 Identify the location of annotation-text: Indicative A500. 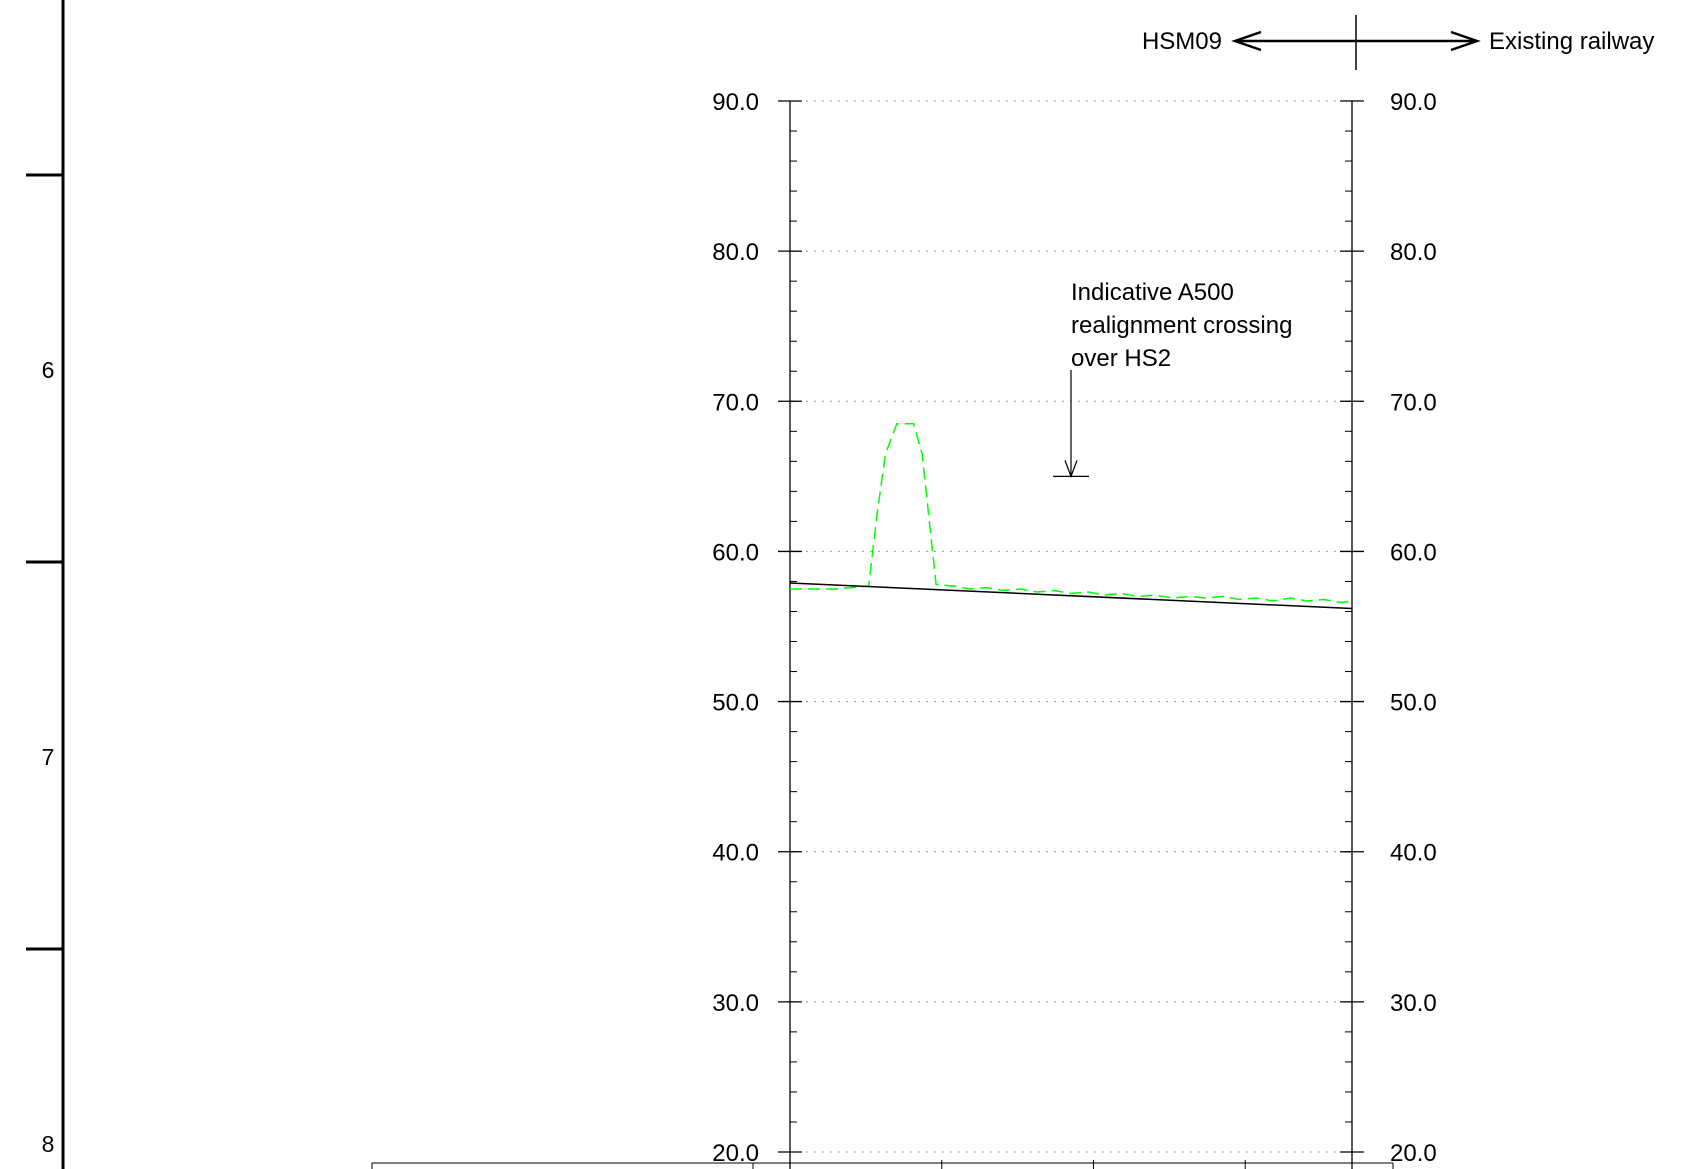
(1152, 292).